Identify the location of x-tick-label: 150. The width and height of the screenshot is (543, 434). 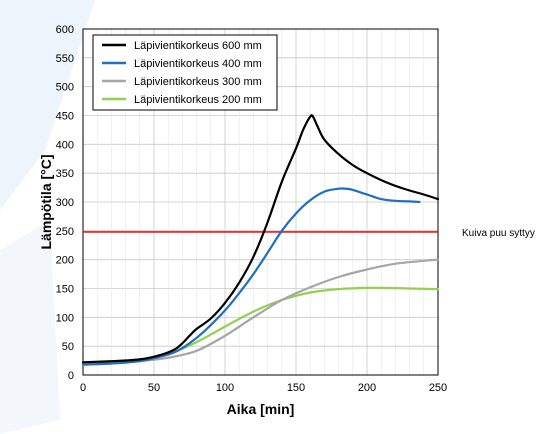
(296, 388).